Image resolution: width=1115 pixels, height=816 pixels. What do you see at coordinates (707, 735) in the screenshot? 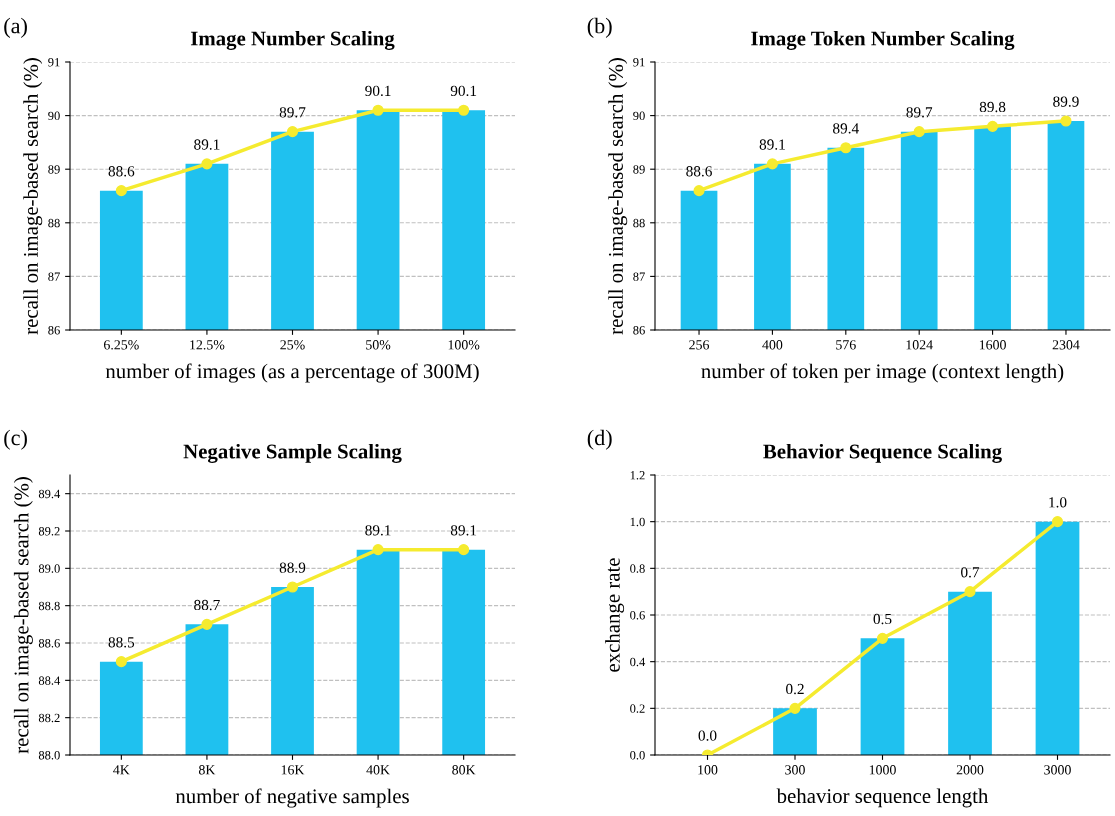
I see `data-label: 0.0` at bounding box center [707, 735].